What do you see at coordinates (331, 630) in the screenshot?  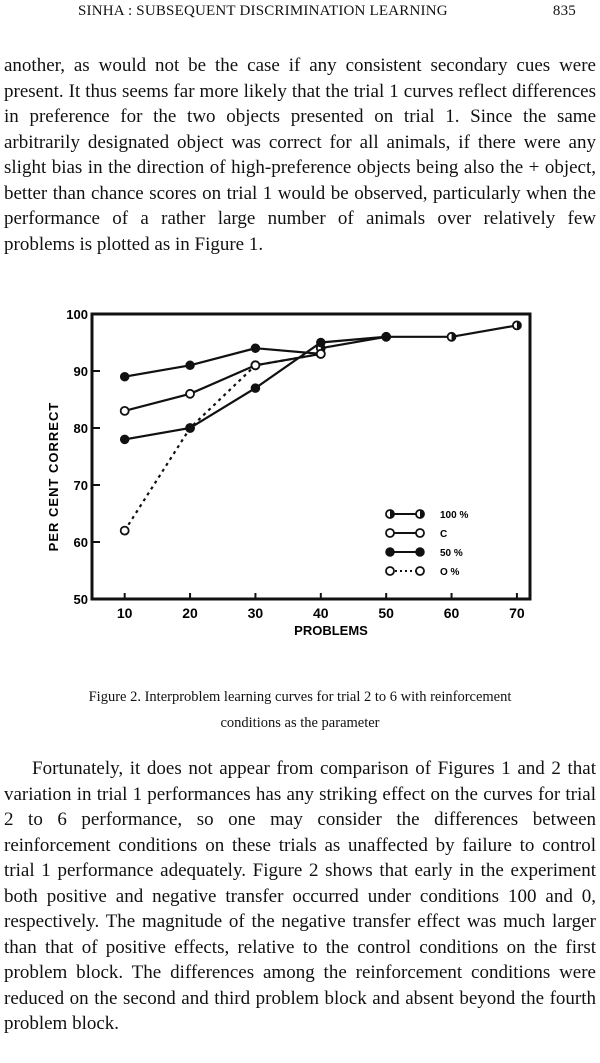 I see `x-axis-title: PROBLEMS` at bounding box center [331, 630].